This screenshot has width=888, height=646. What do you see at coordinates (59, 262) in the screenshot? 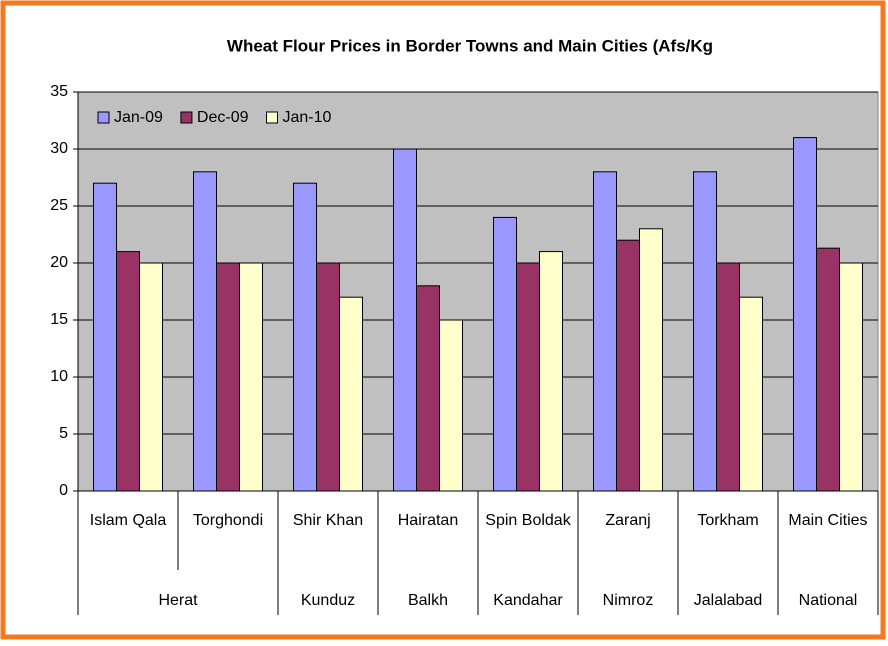
I see `y-tick-label: 20` at bounding box center [59, 262].